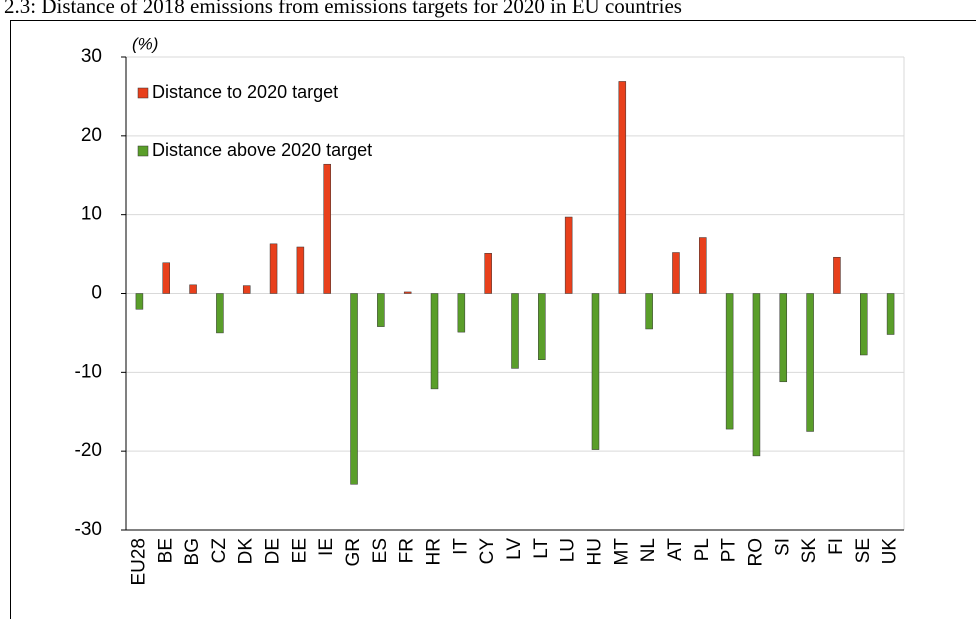  Describe the element at coordinates (165, 550) in the screenshot. I see `x-tick-label: BE` at that location.